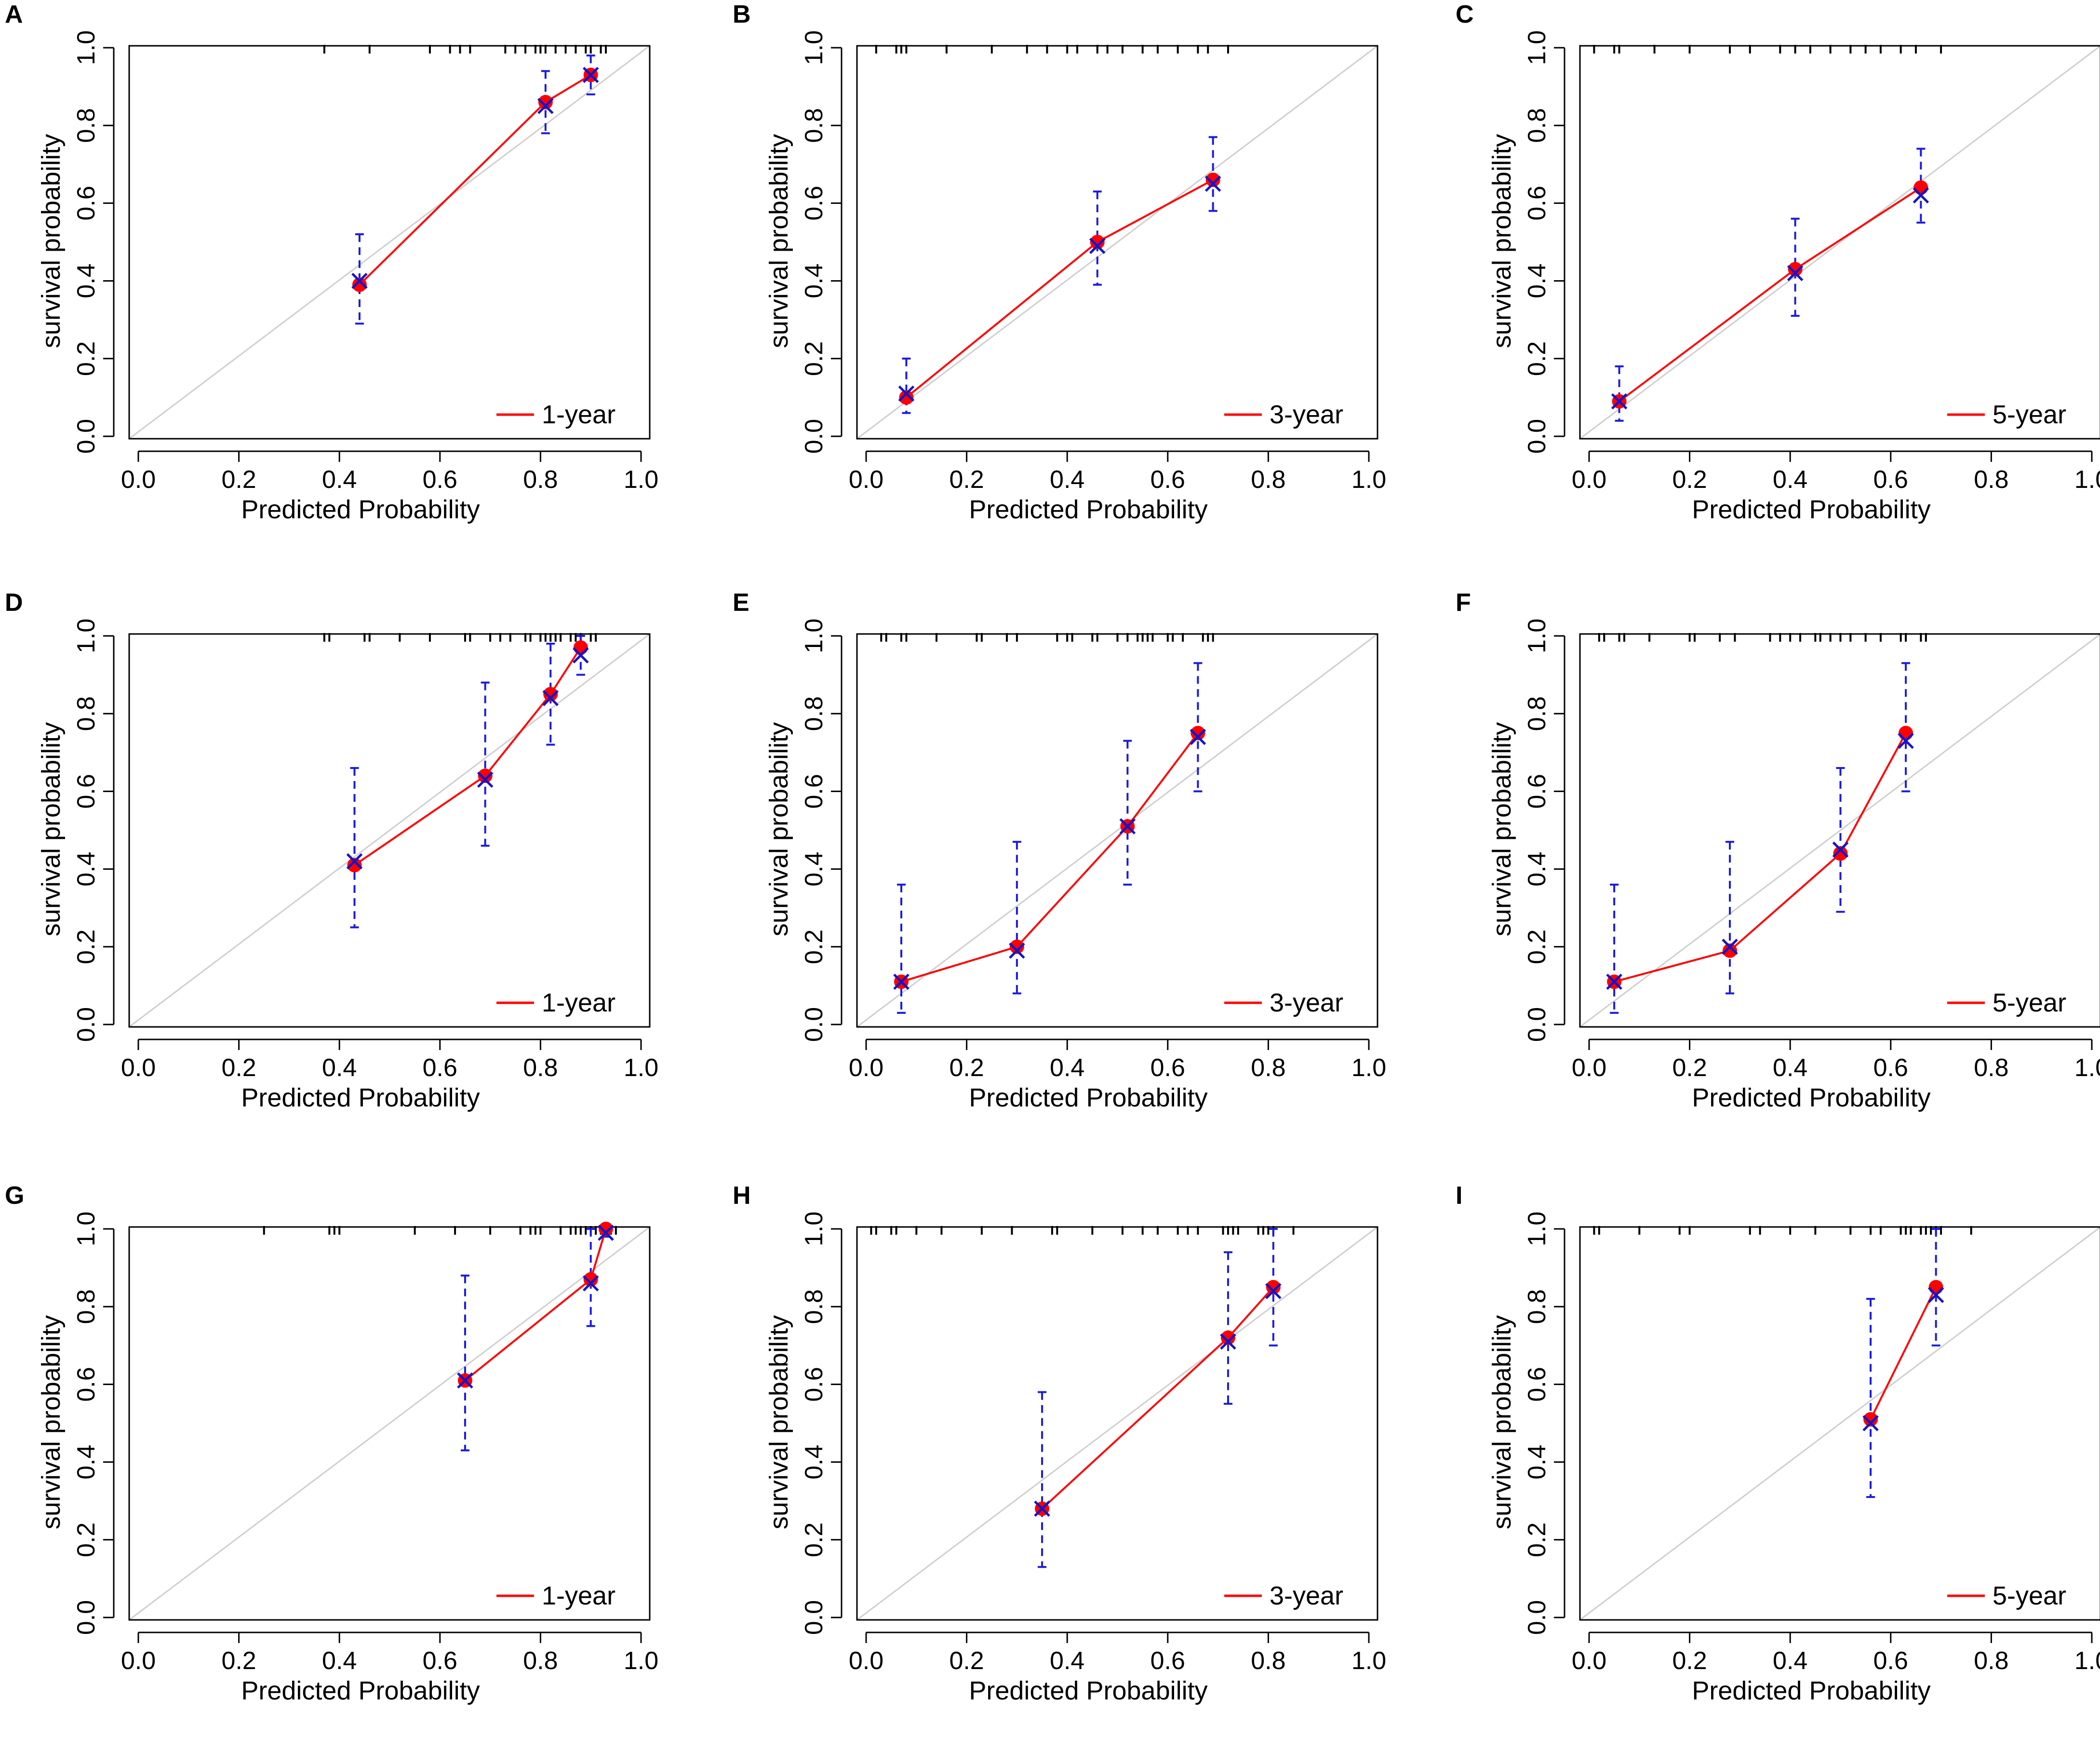 The image size is (2100, 1752). Describe the element at coordinates (15, 1196) in the screenshot. I see `panel-letter: G` at that location.